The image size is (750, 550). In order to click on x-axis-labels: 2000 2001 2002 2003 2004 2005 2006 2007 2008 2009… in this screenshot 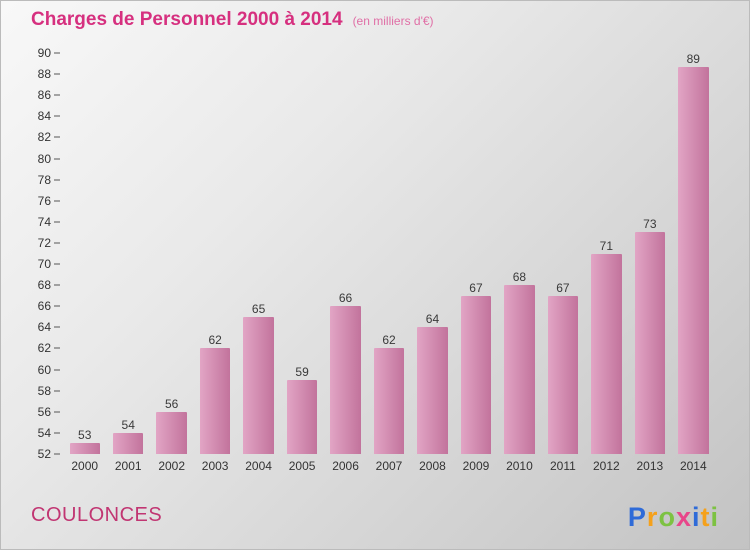, I will do `click(389, 468)`.